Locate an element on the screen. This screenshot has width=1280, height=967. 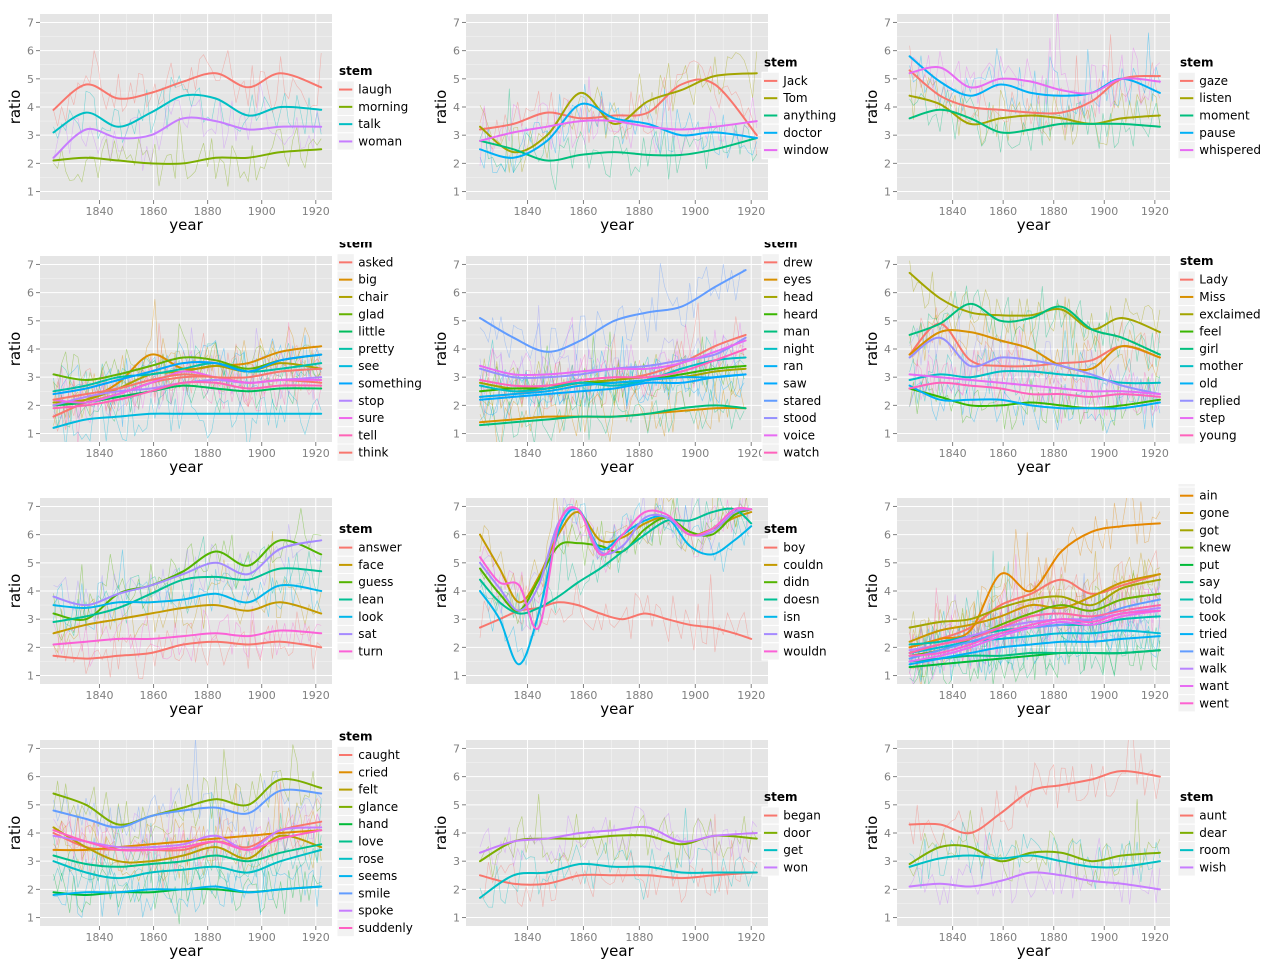
raw-trace-young is located at coordinates (1035, 381).